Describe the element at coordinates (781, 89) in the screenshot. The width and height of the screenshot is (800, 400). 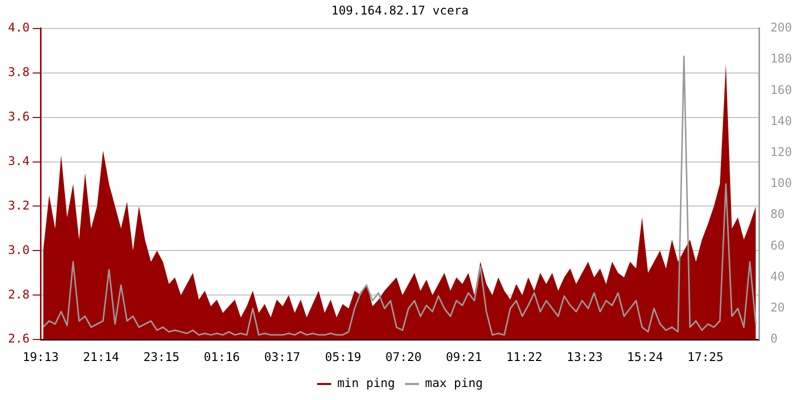
I see `y2-tick-label: 160` at that location.